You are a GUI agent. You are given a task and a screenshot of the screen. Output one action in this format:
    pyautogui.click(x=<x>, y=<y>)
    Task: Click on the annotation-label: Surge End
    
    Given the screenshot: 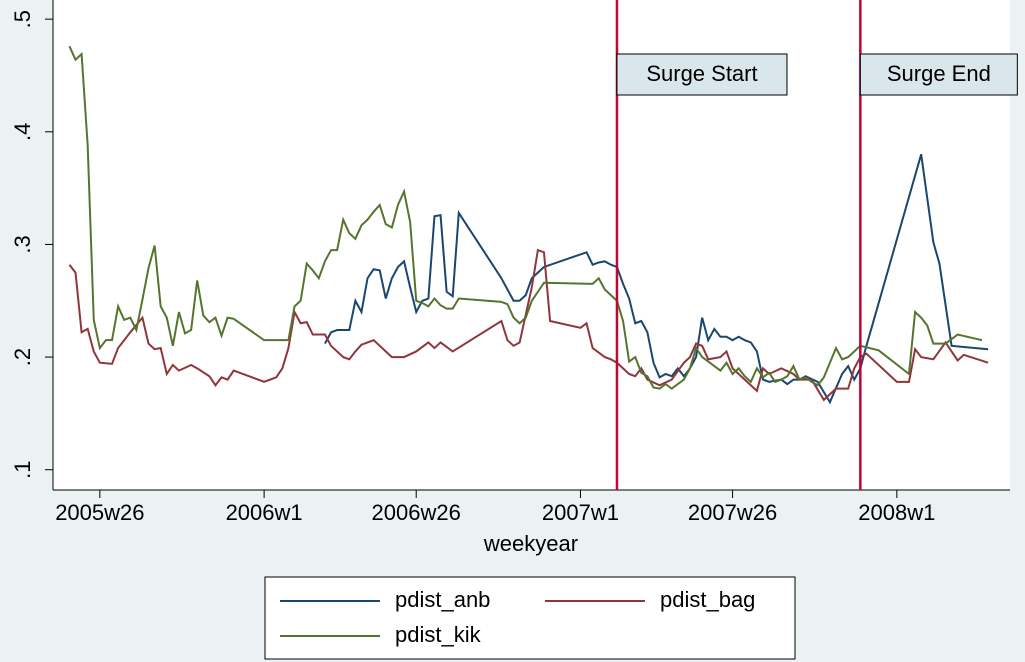 What is the action you would take?
    pyautogui.click(x=939, y=73)
    